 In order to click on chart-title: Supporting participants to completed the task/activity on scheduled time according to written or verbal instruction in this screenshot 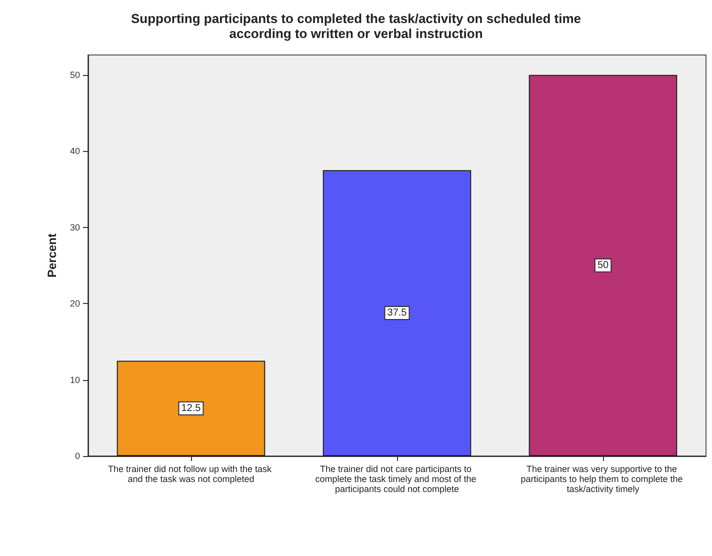, I will do `click(356, 26)`.